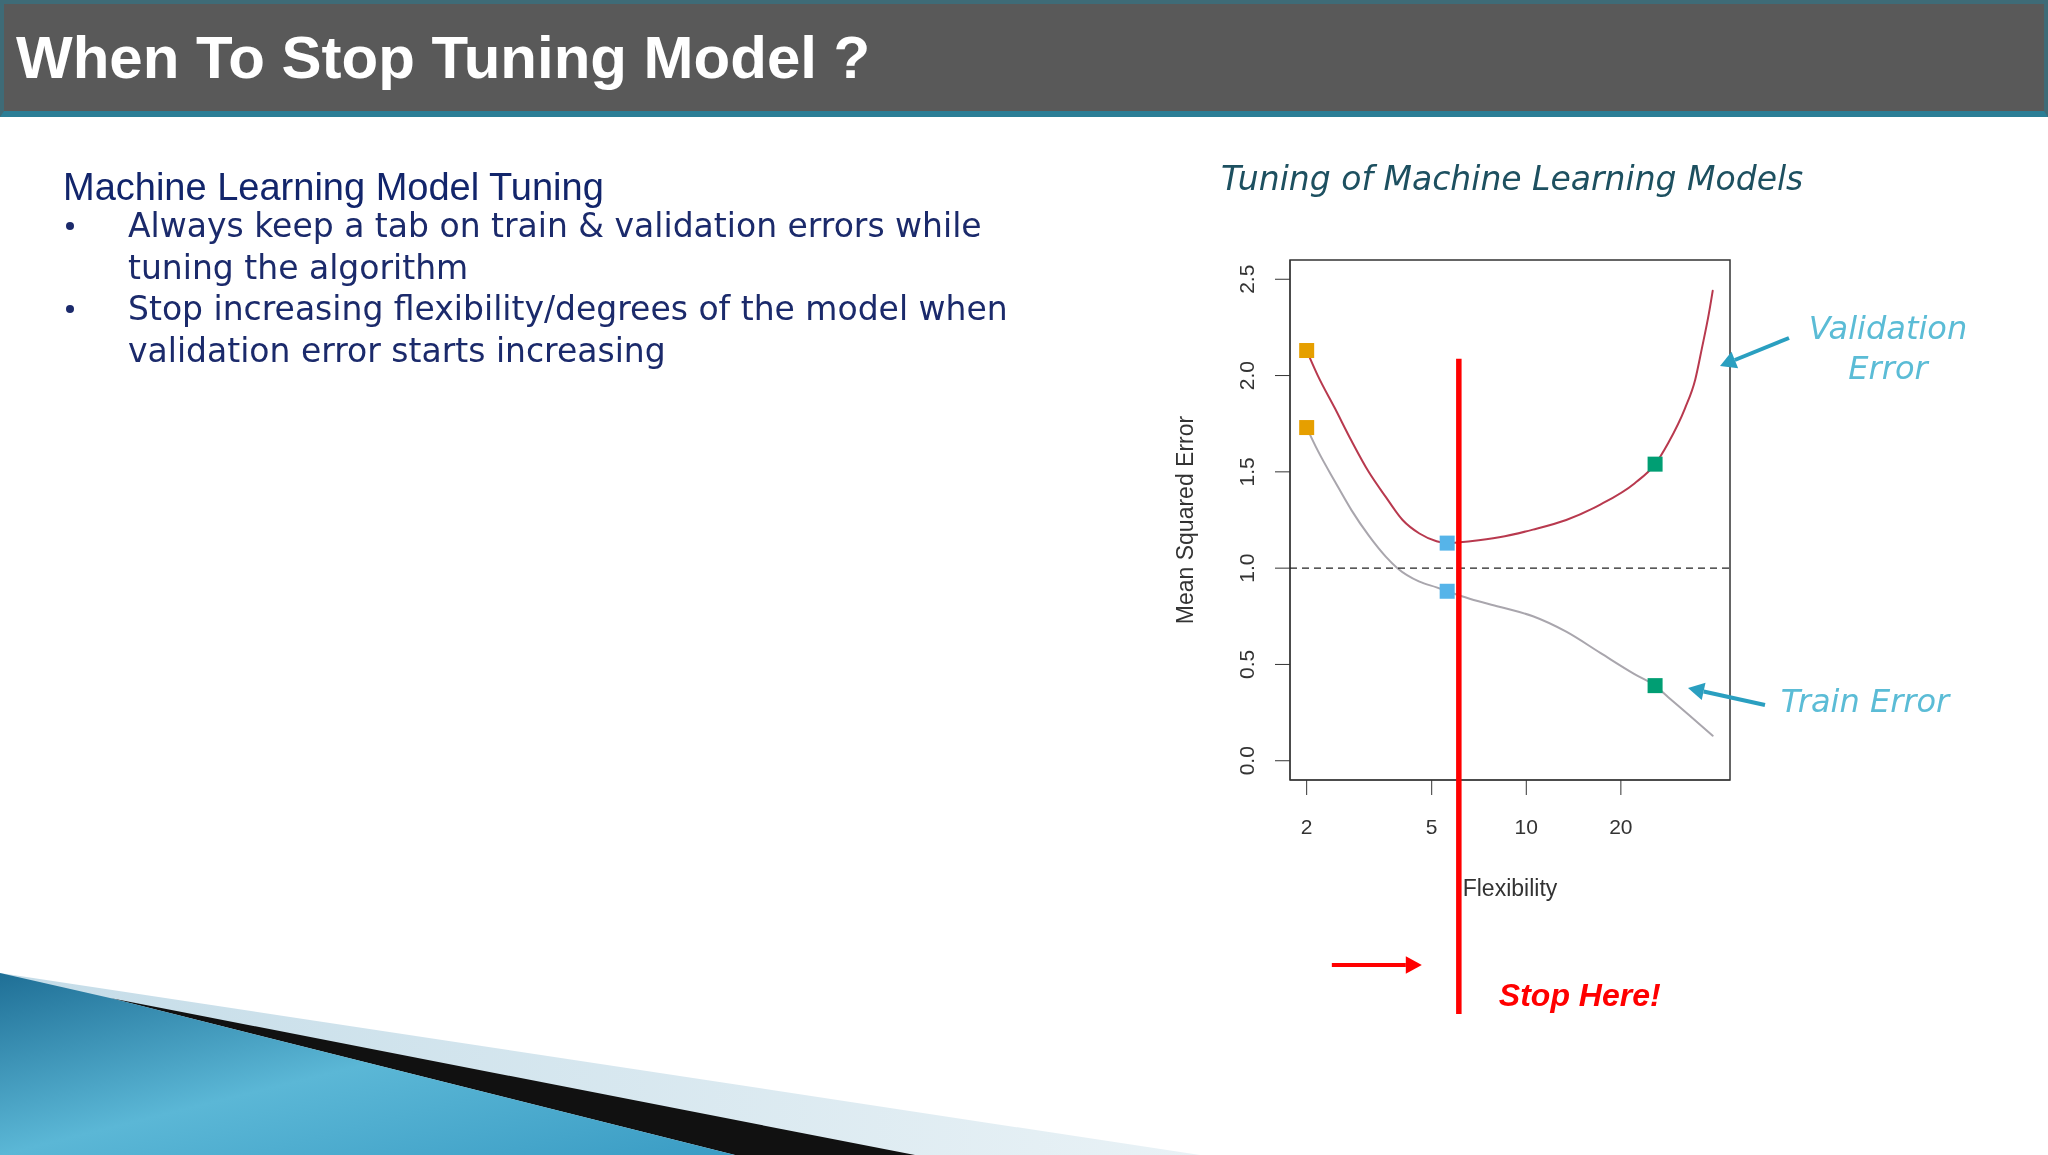 The image size is (2048, 1155). What do you see at coordinates (1246, 375) in the screenshot?
I see `y-tick-label: 2.0` at bounding box center [1246, 375].